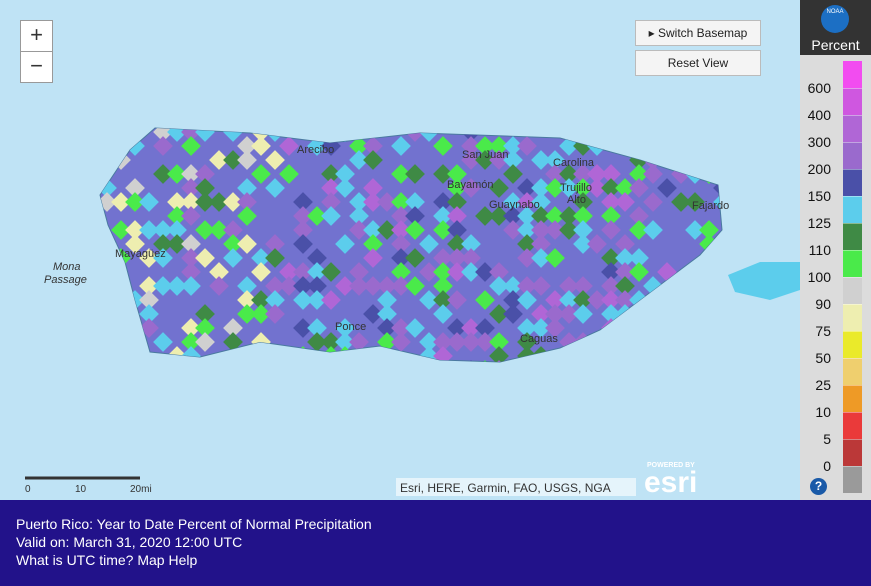 This screenshot has height=586, width=871. I want to click on legend-label: 100, so click(819, 277).